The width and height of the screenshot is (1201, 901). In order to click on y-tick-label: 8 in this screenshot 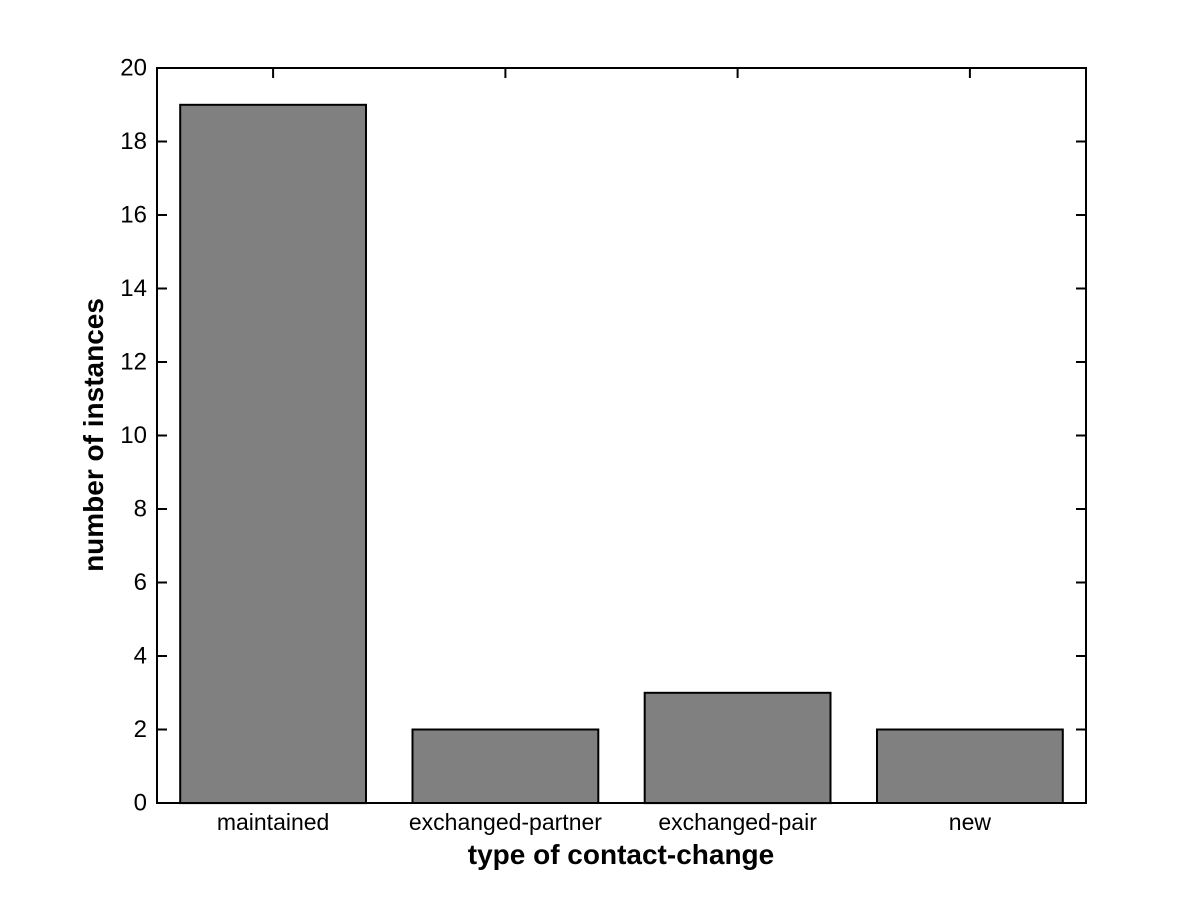, I will do `click(140, 509)`.